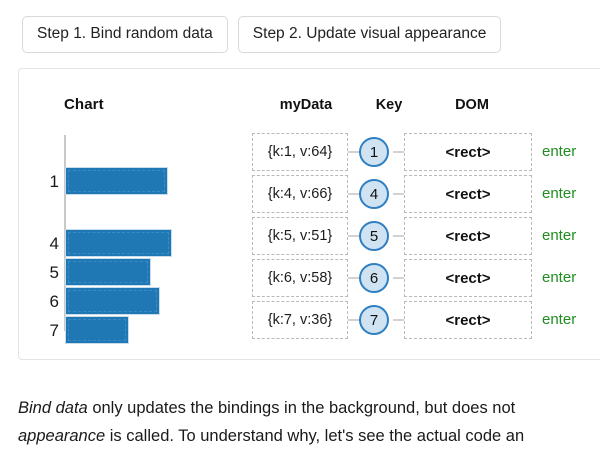 The height and width of the screenshot is (466, 600). What do you see at coordinates (369, 34) in the screenshot?
I see `step-2-update-visual-appearance-button: Step 2. Update visual appearance` at bounding box center [369, 34].